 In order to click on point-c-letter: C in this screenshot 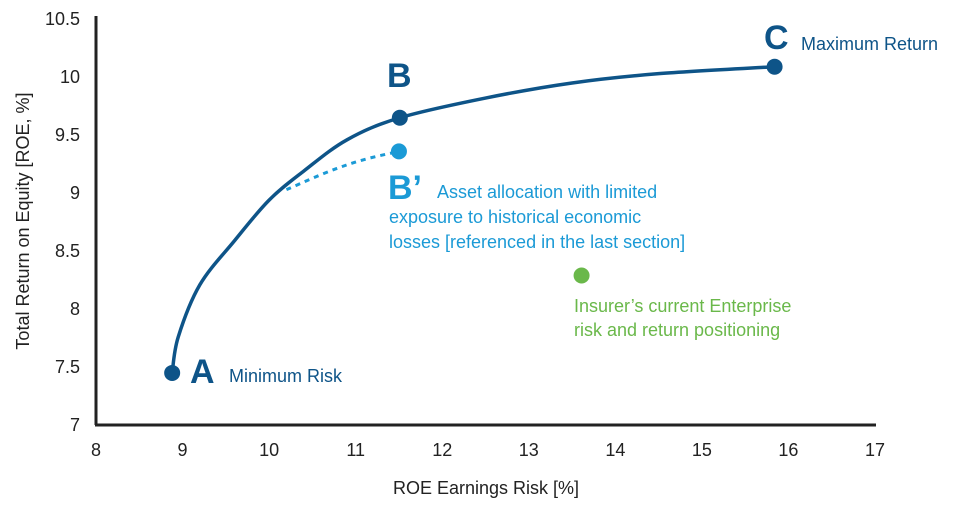, I will do `click(776, 38)`.